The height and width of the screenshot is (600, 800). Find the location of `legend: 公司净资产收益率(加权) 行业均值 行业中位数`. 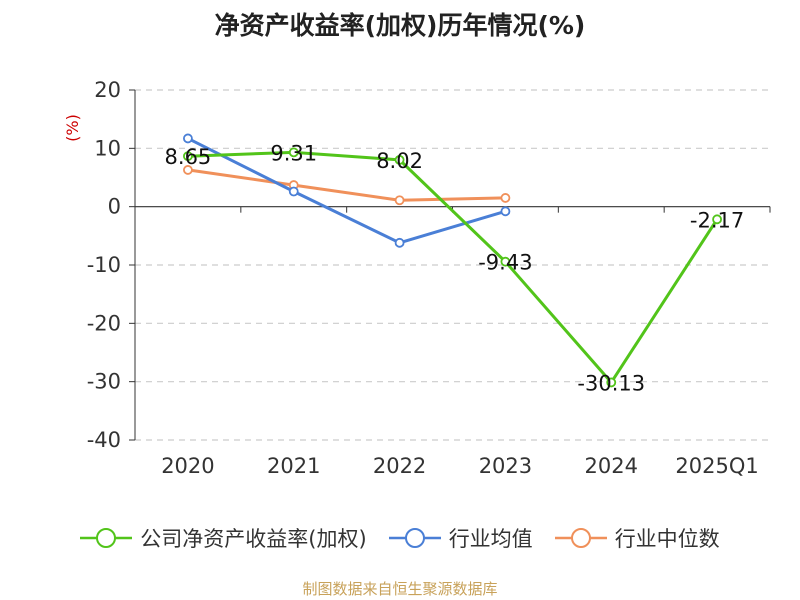

legend: 公司净资产收益率(加权) 行业均值 行业中位数 is located at coordinates (400, 538).